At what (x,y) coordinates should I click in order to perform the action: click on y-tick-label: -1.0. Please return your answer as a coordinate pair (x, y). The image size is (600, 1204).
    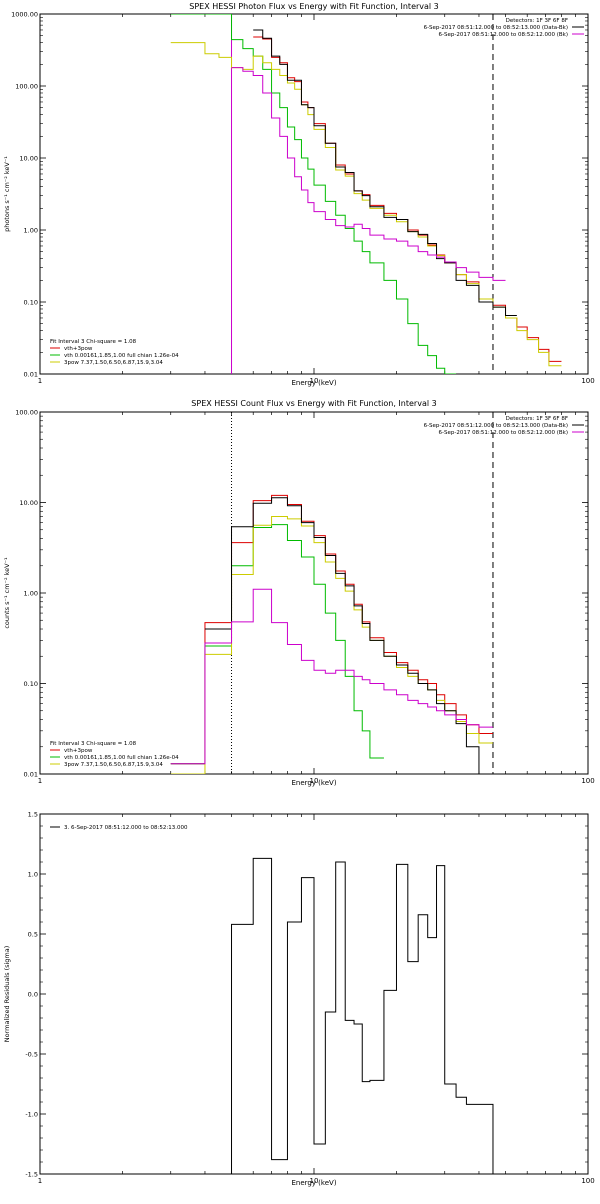
    Looking at the image, I should click on (31, 1115).